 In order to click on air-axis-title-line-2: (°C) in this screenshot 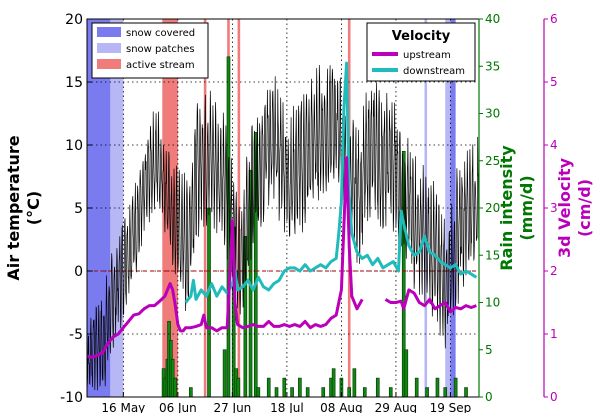, I will do `click(33, 208)`.